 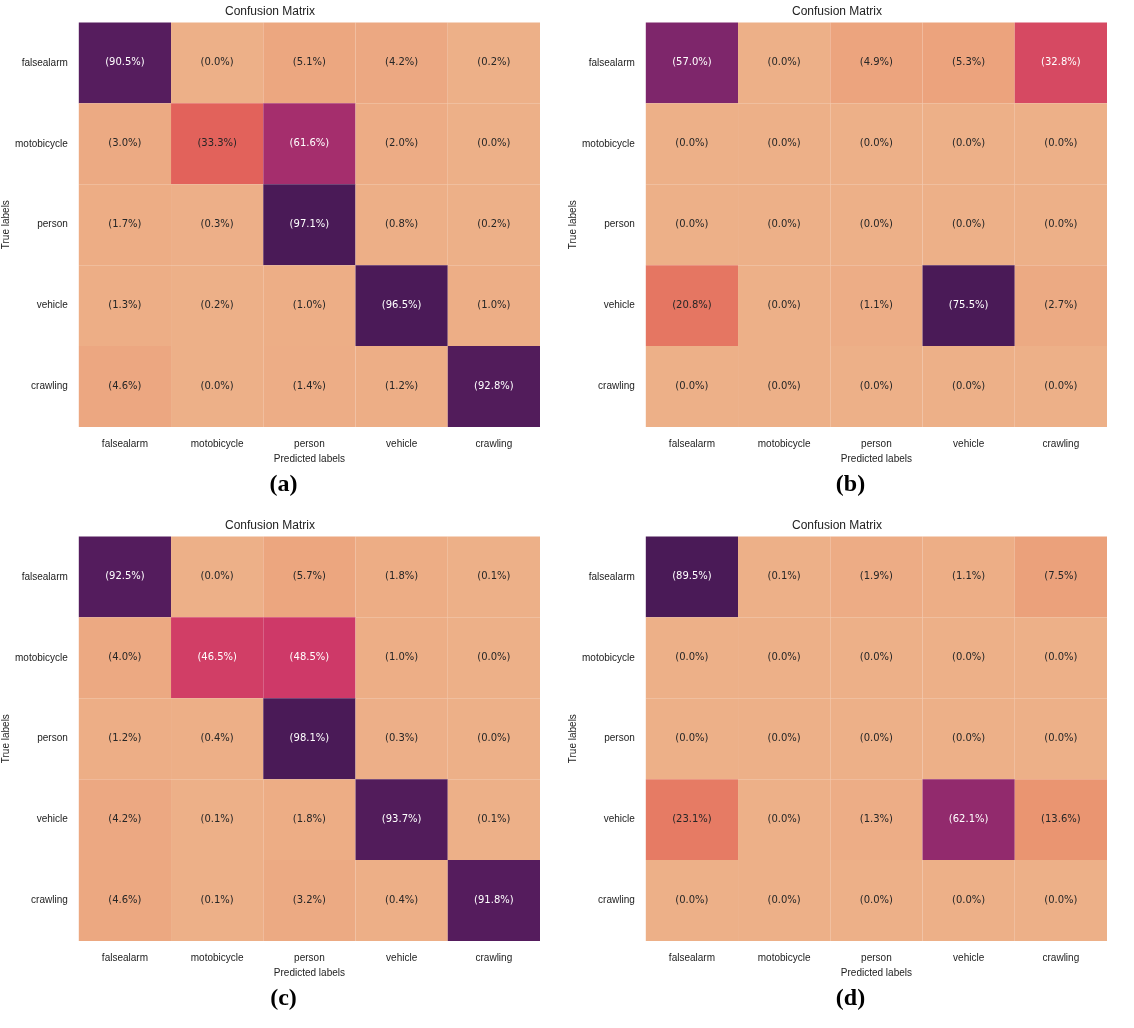 I want to click on text: (d), so click(x=850, y=997).